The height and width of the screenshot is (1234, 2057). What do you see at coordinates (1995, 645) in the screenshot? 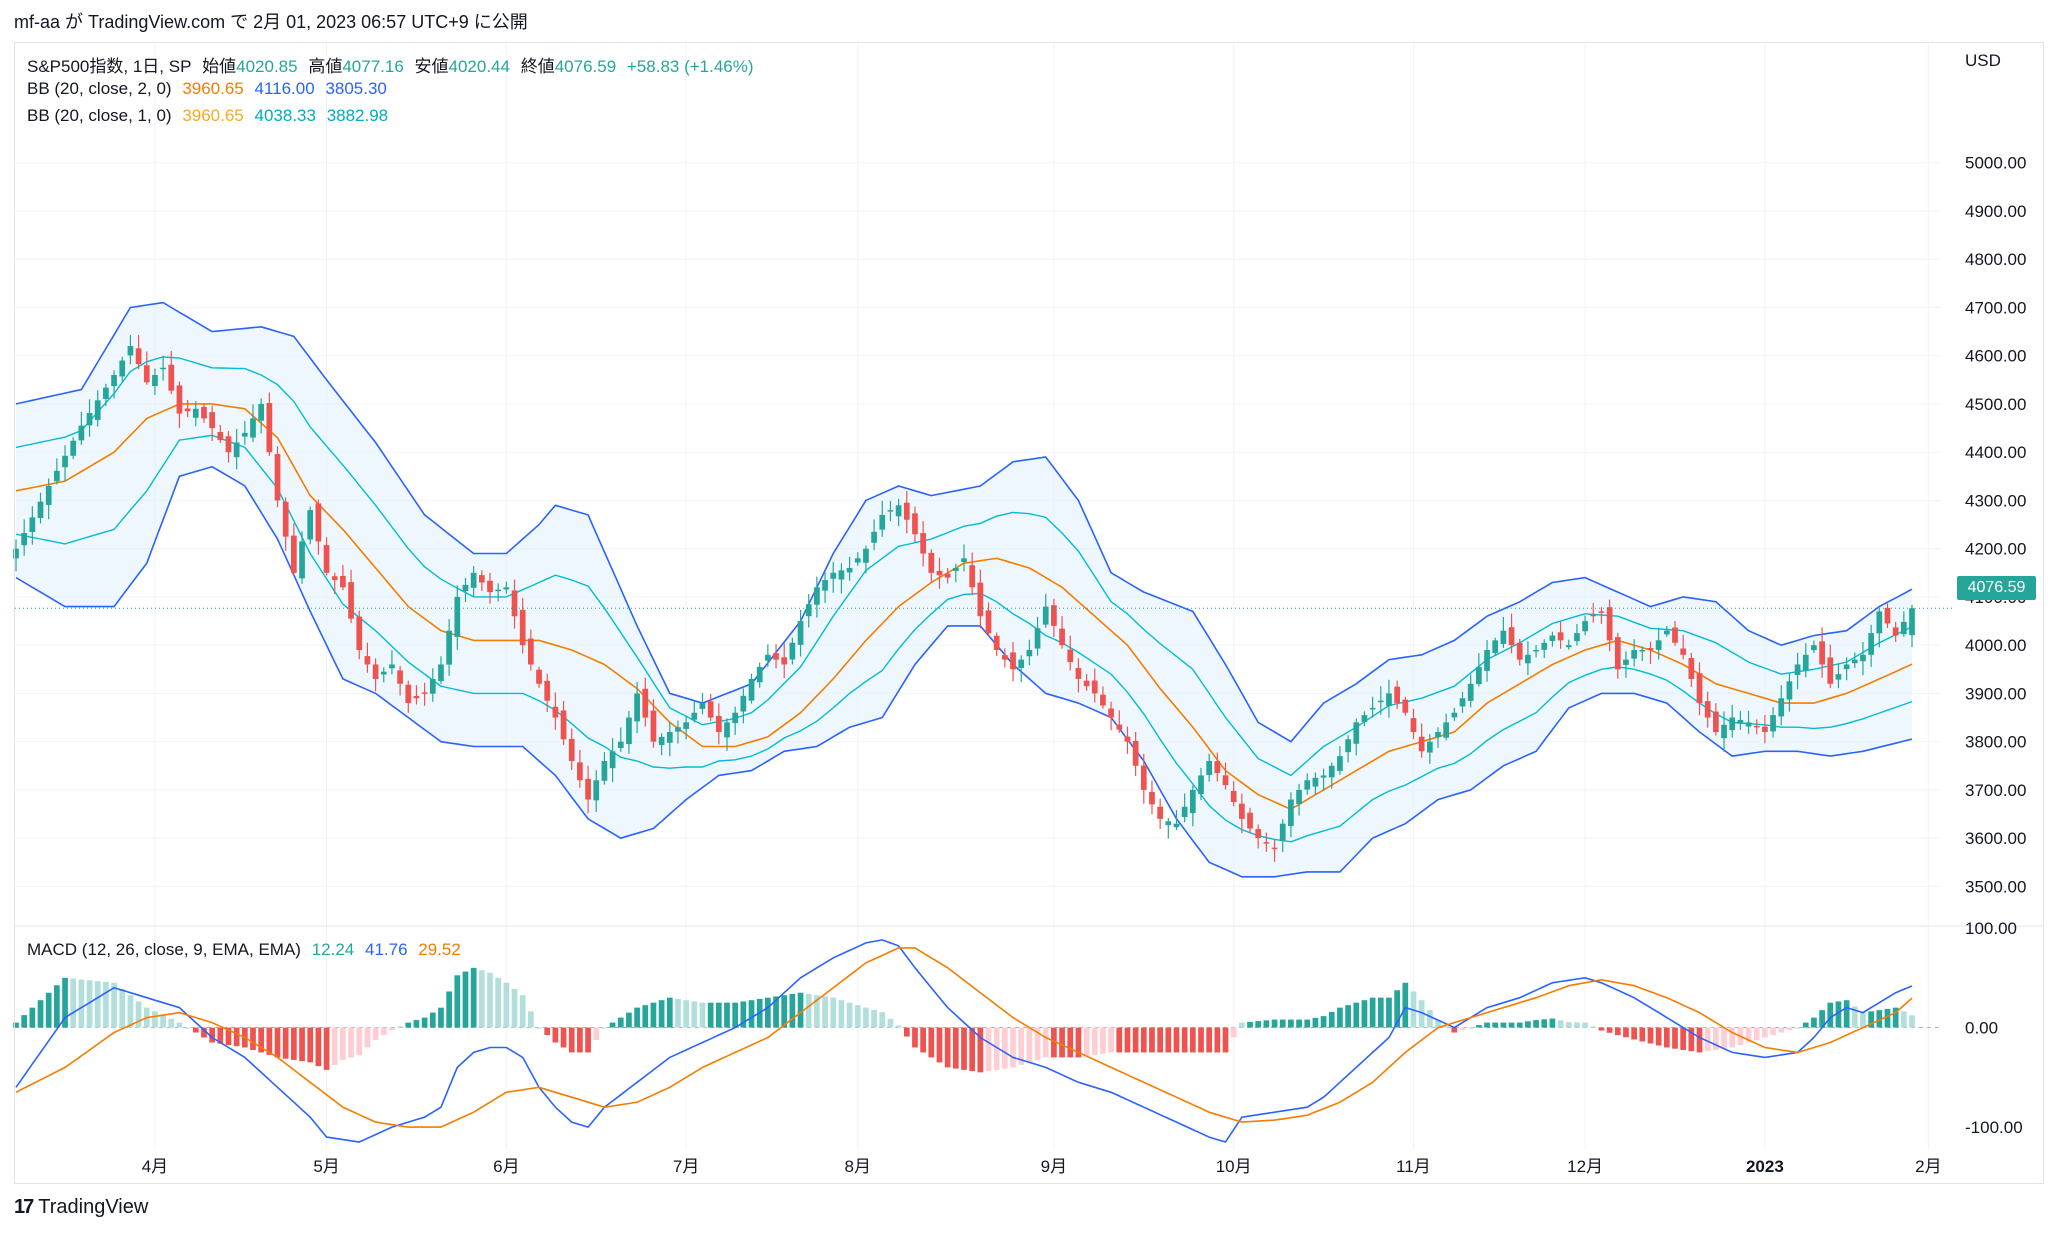
I see `price-tick-label: 4000.00` at bounding box center [1995, 645].